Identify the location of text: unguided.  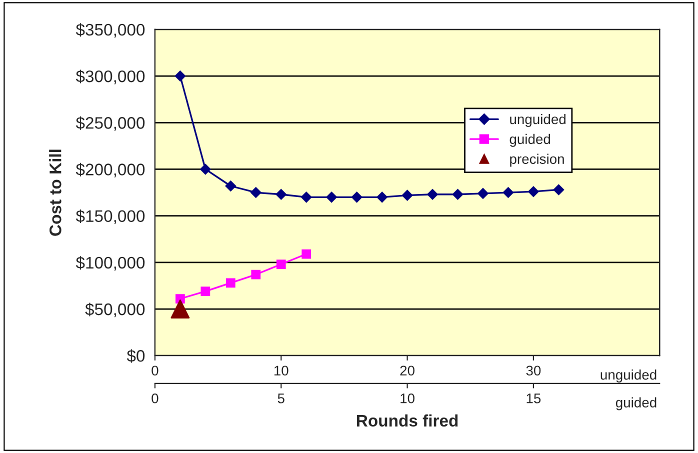
(628, 375).